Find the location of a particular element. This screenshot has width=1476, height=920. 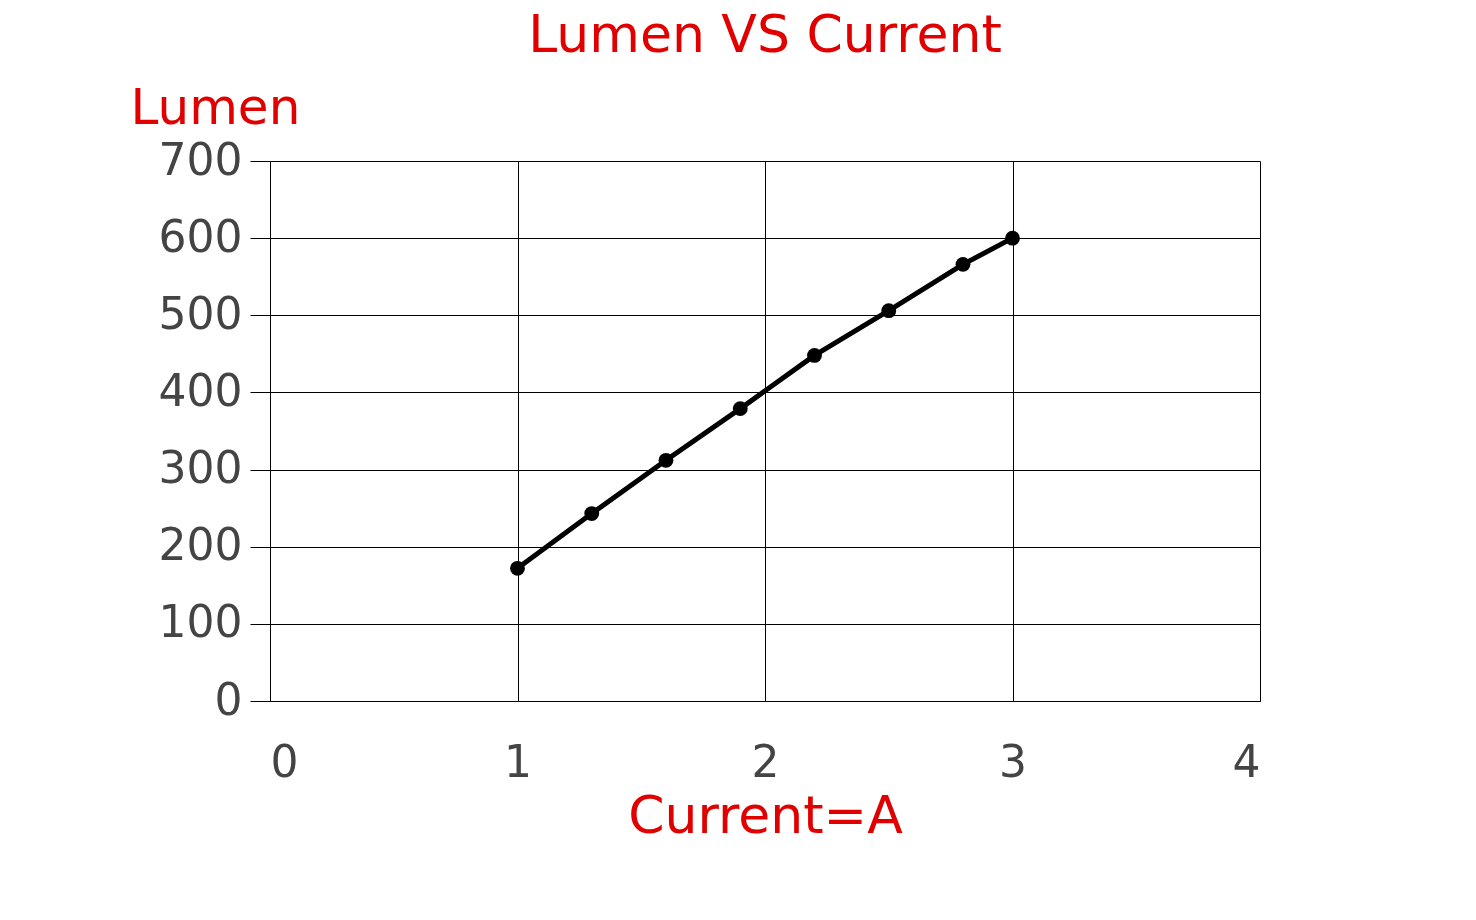

y-tick-label: 200 is located at coordinates (200, 545).